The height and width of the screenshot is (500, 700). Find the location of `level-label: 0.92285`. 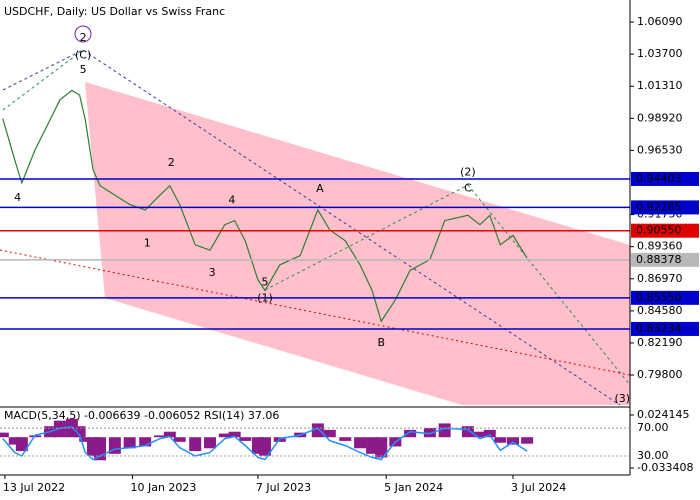

level-label: 0.92285 is located at coordinates (659, 206).